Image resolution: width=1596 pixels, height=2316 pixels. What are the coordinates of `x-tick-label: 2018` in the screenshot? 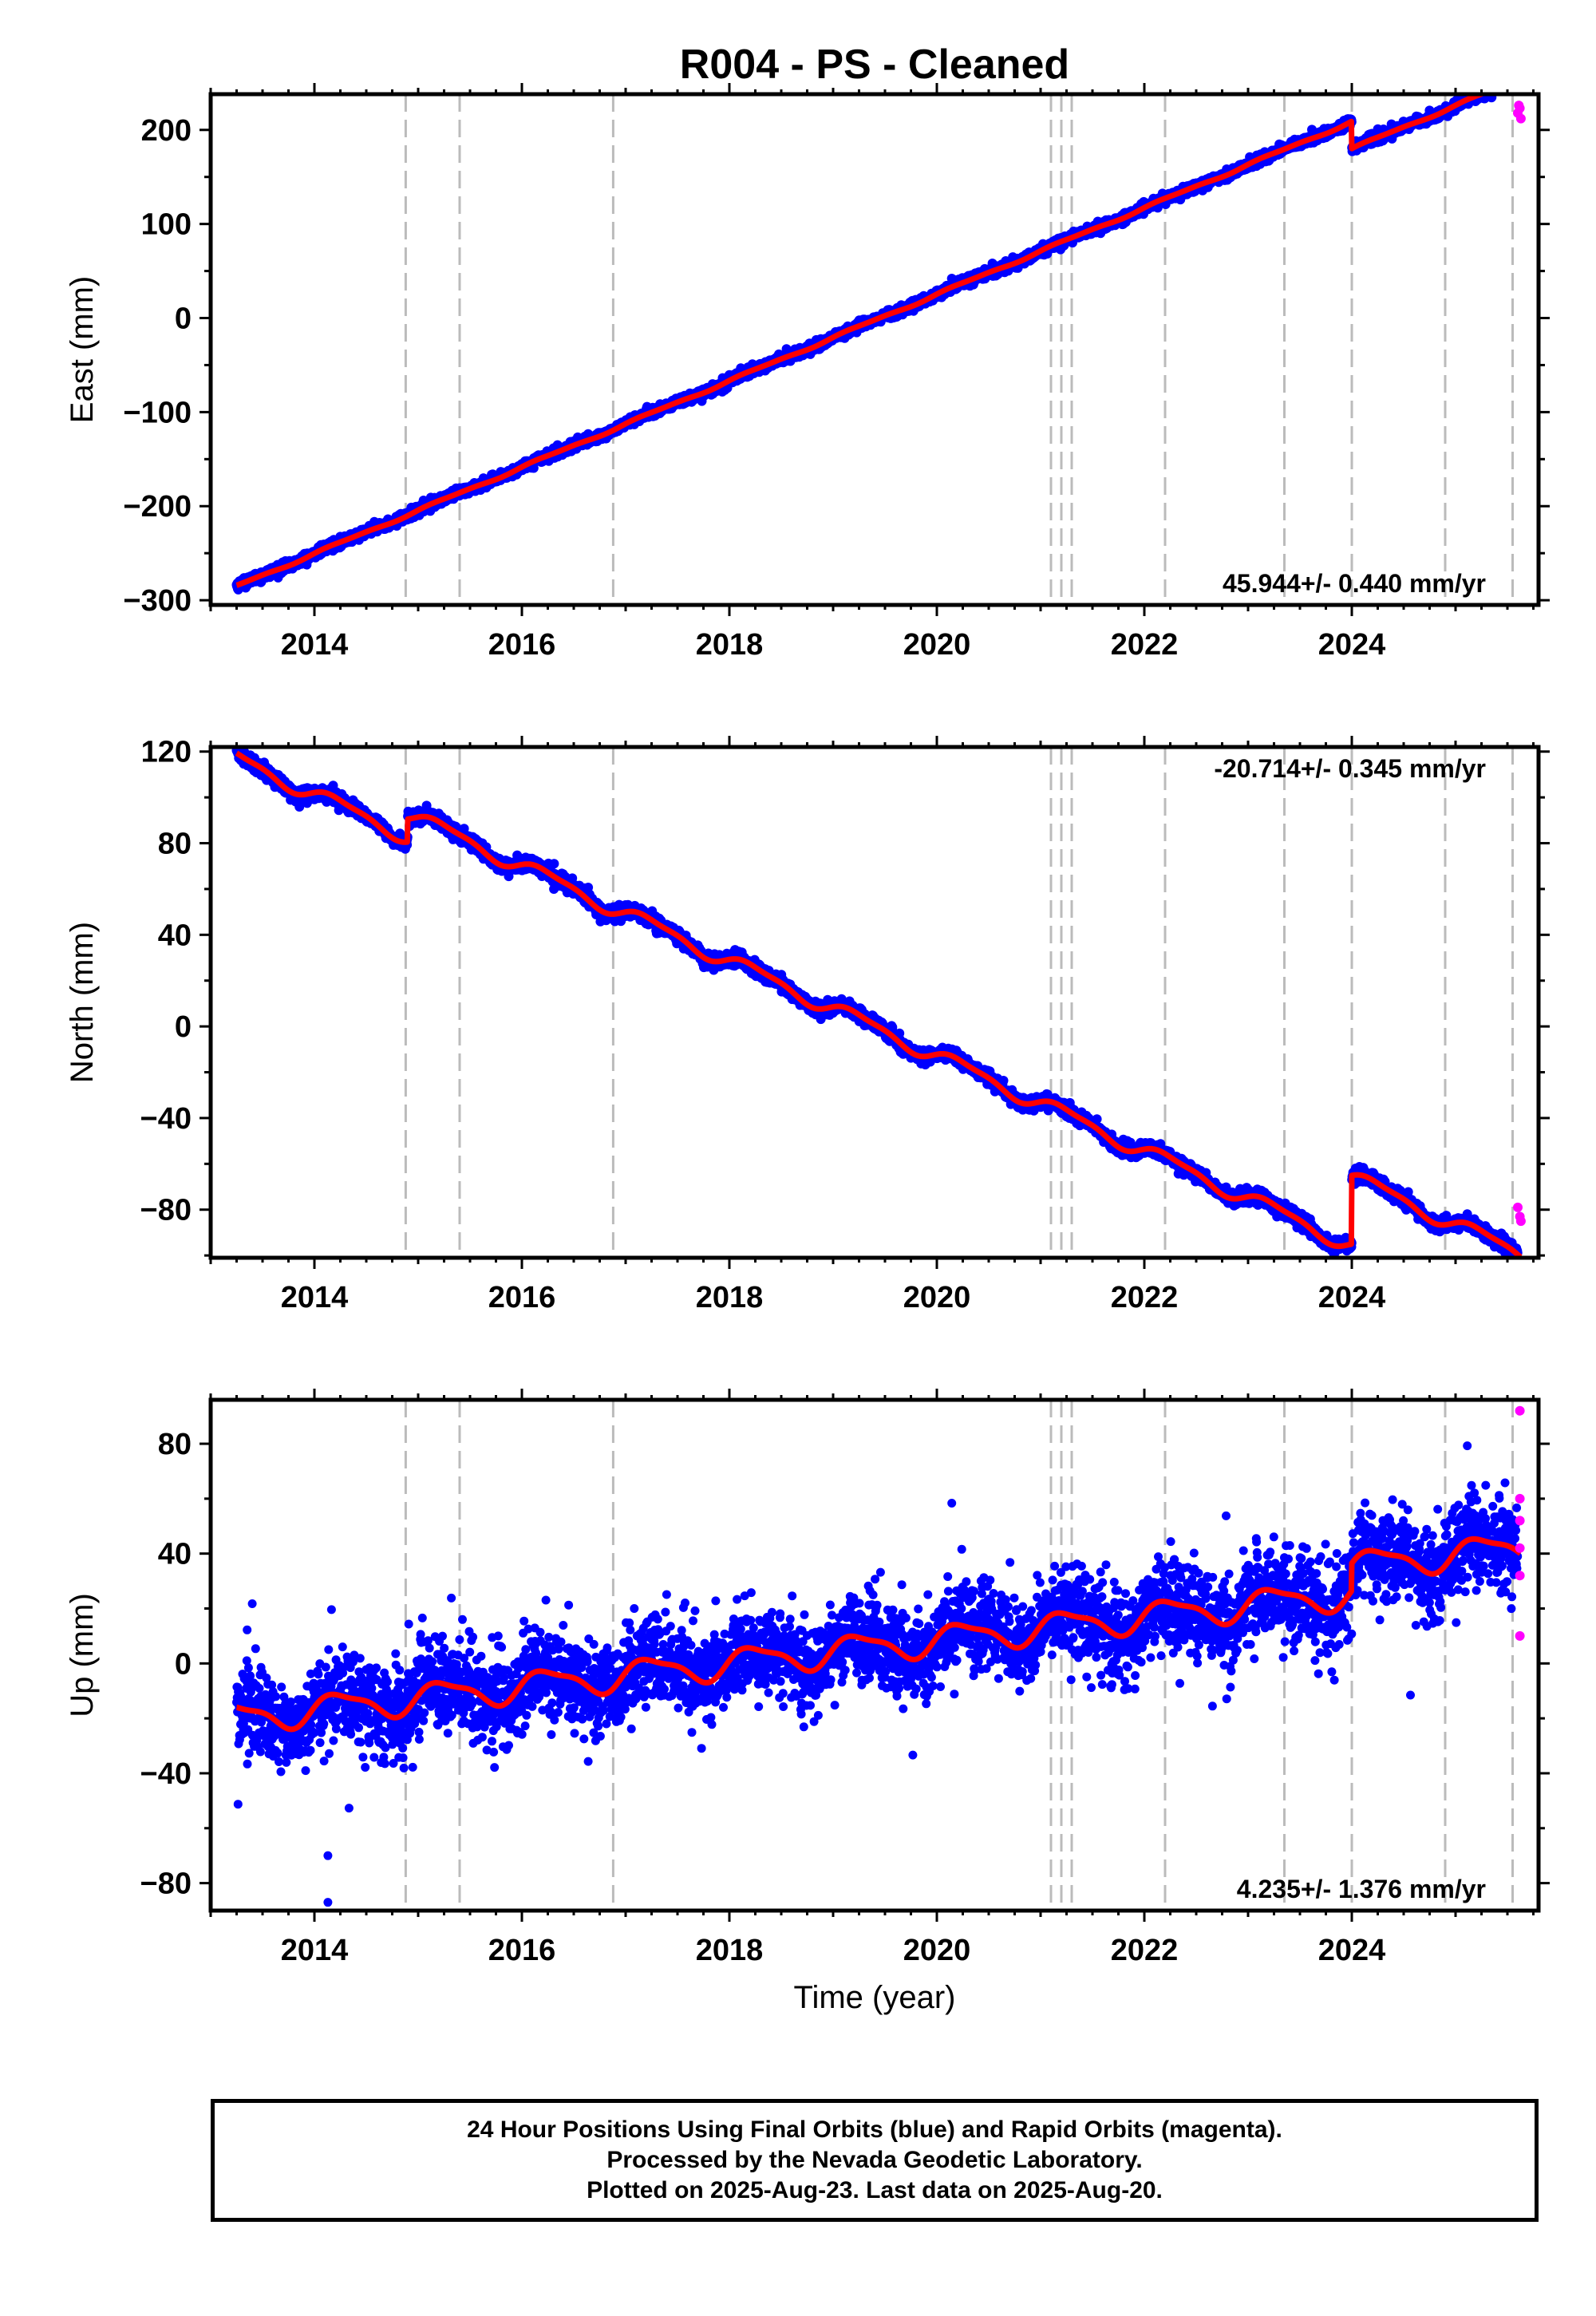 It's located at (730, 645).